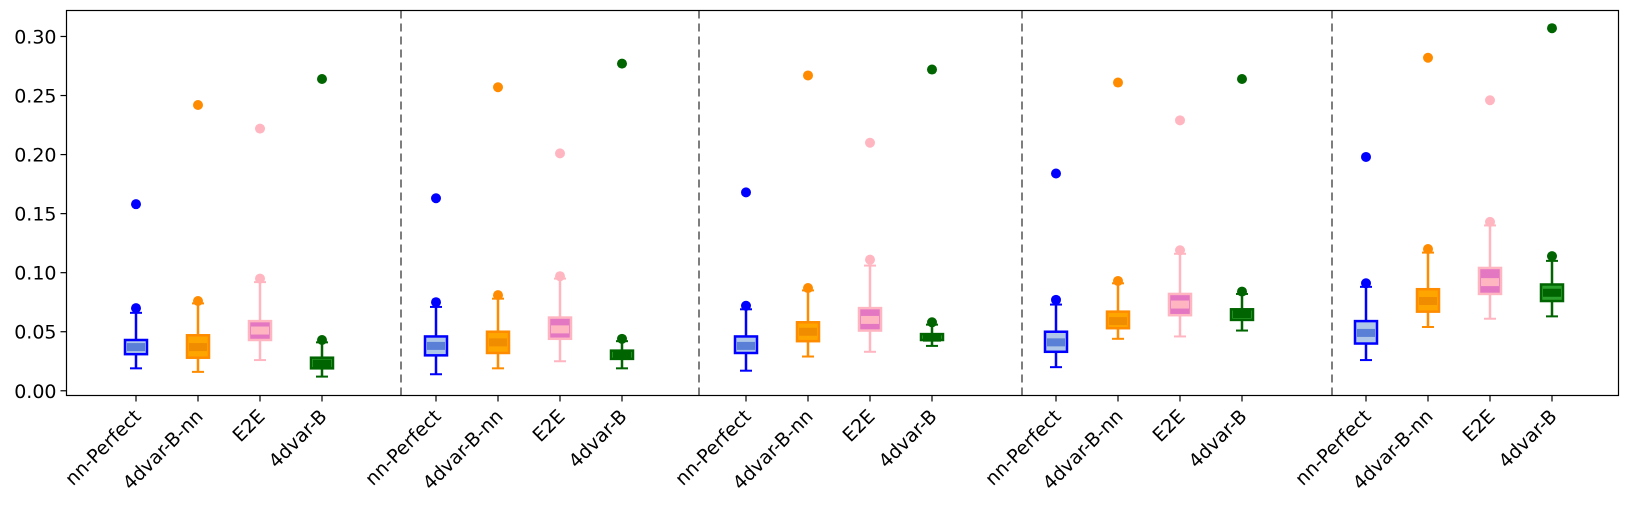 Image resolution: width=1626 pixels, height=509 pixels. I want to click on y-tick-label: 0.20, so click(35, 156).